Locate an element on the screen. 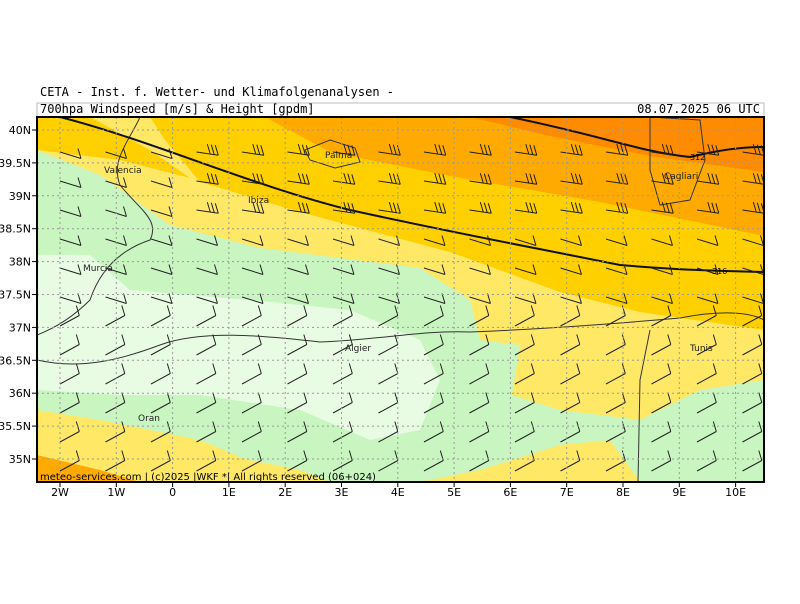 This screenshot has width=800, height=604. lat-tick-label: 35N is located at coordinates (20, 459).